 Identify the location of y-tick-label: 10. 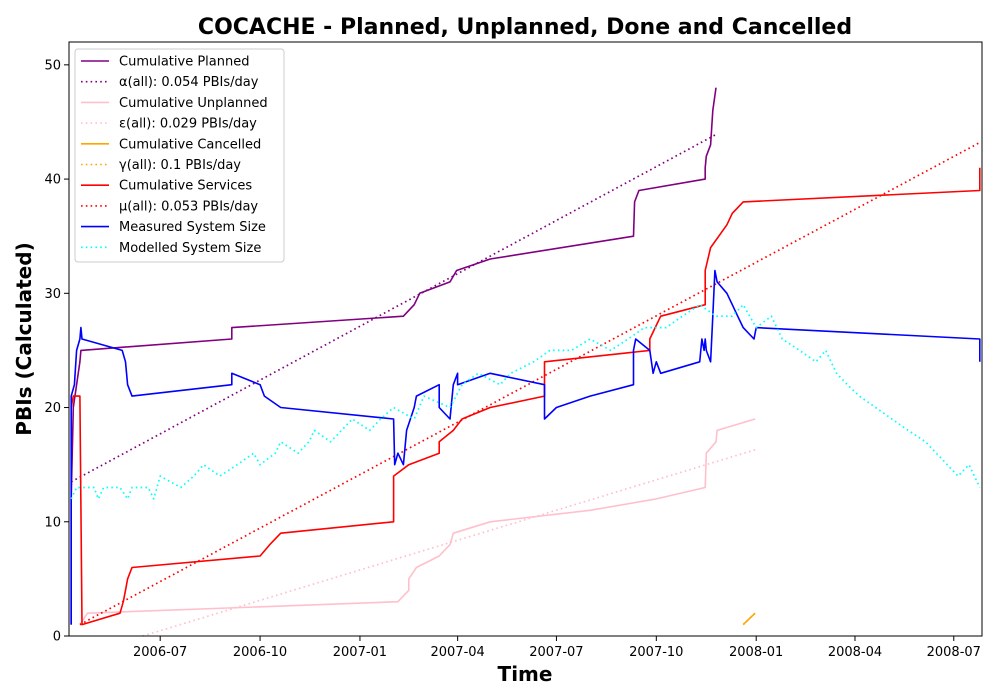
(52, 522).